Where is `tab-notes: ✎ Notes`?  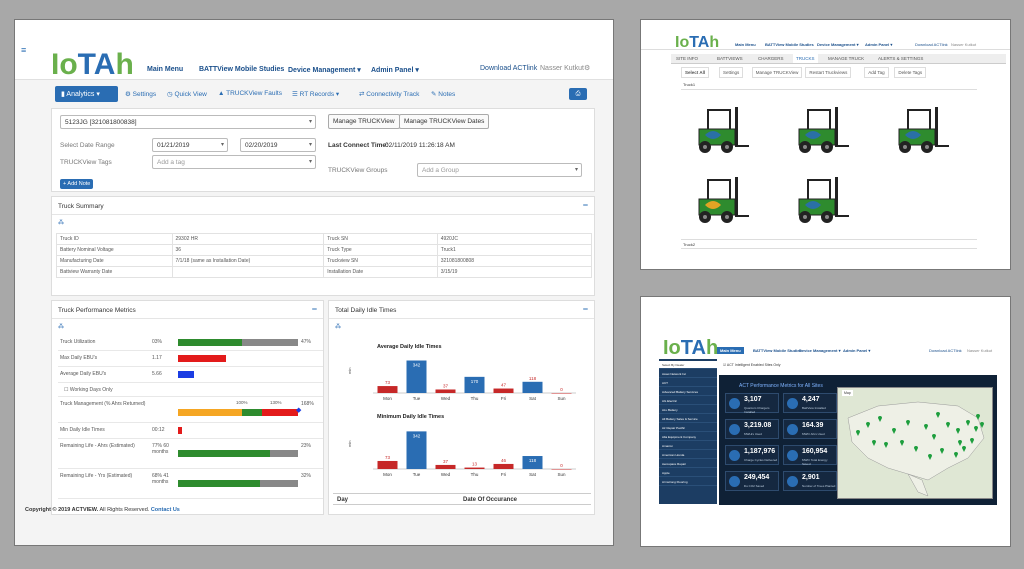
tab-notes: ✎ Notes is located at coordinates (443, 94).